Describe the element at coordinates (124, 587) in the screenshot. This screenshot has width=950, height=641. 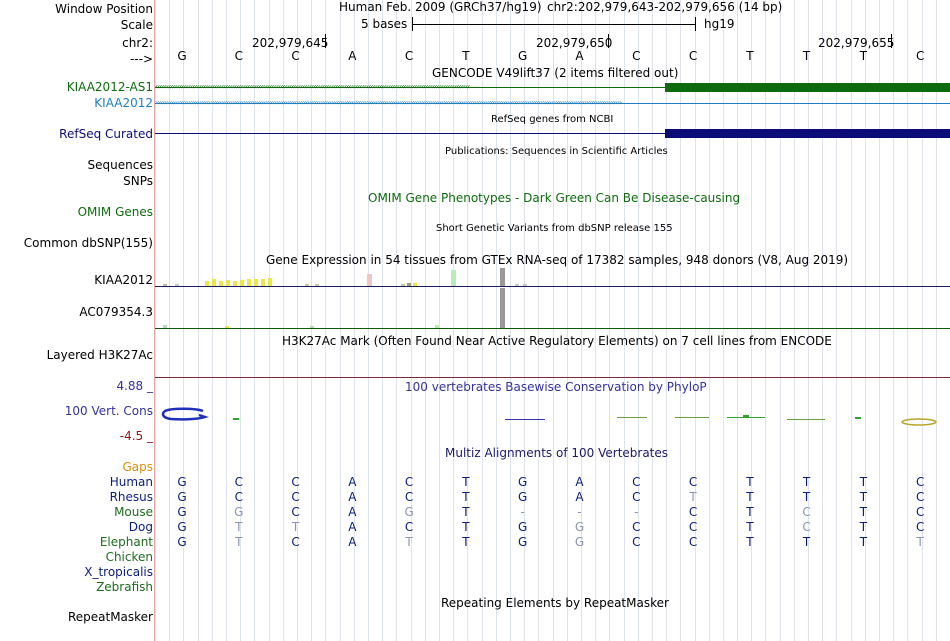
I see `species-label-zebrafish: Zebrafish` at that location.